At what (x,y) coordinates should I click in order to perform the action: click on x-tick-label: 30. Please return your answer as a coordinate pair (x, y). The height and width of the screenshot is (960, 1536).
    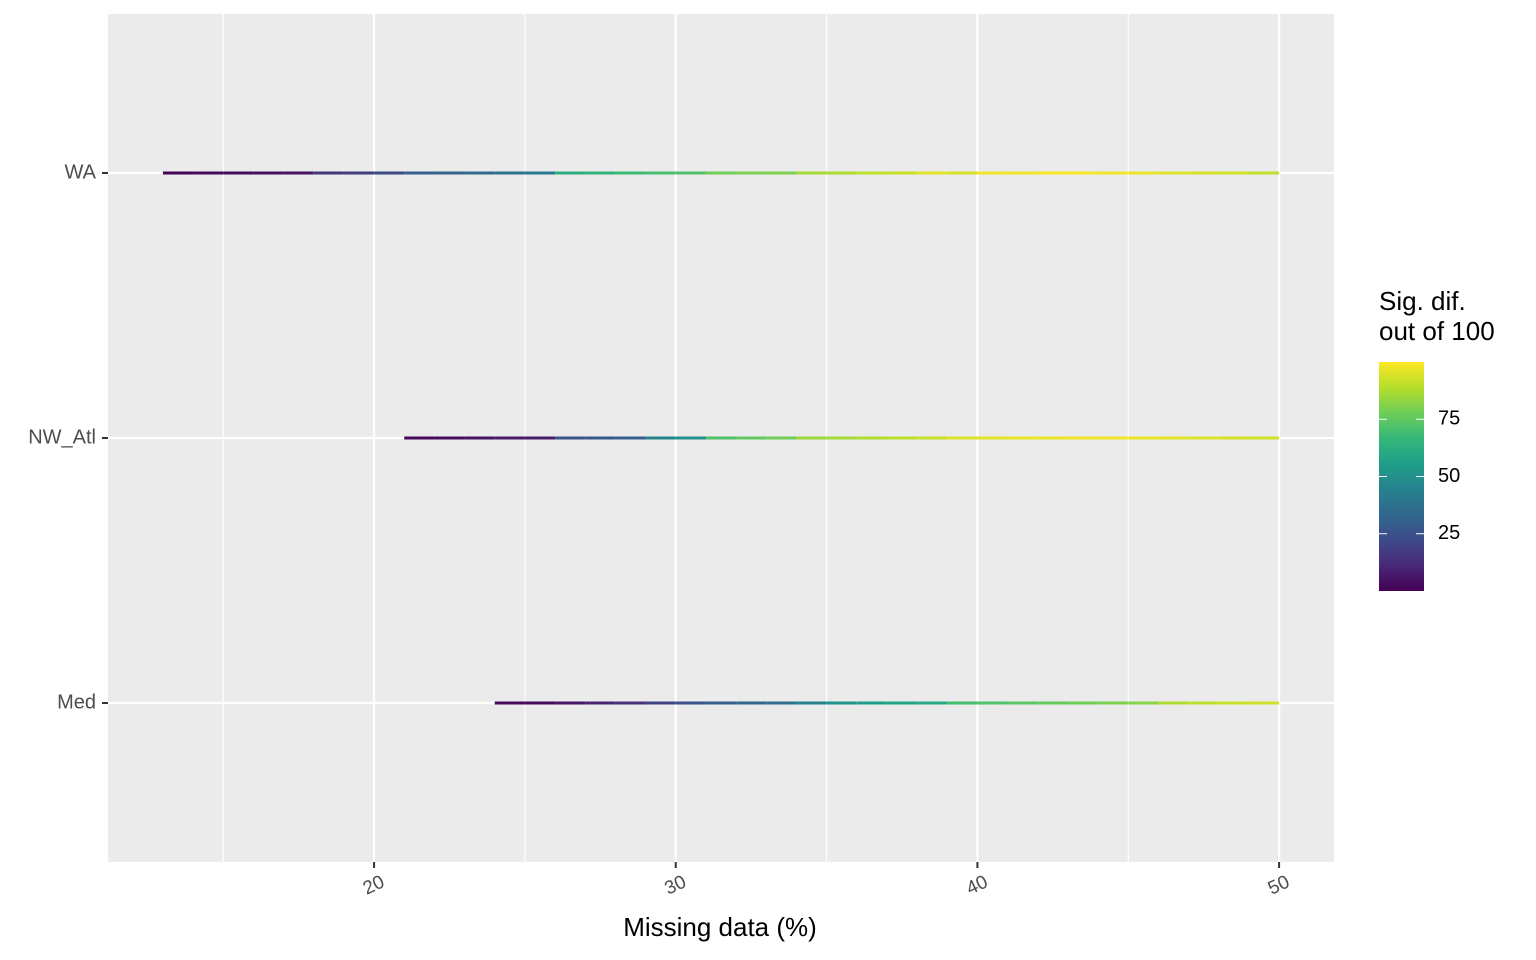
    Looking at the image, I should click on (676, 886).